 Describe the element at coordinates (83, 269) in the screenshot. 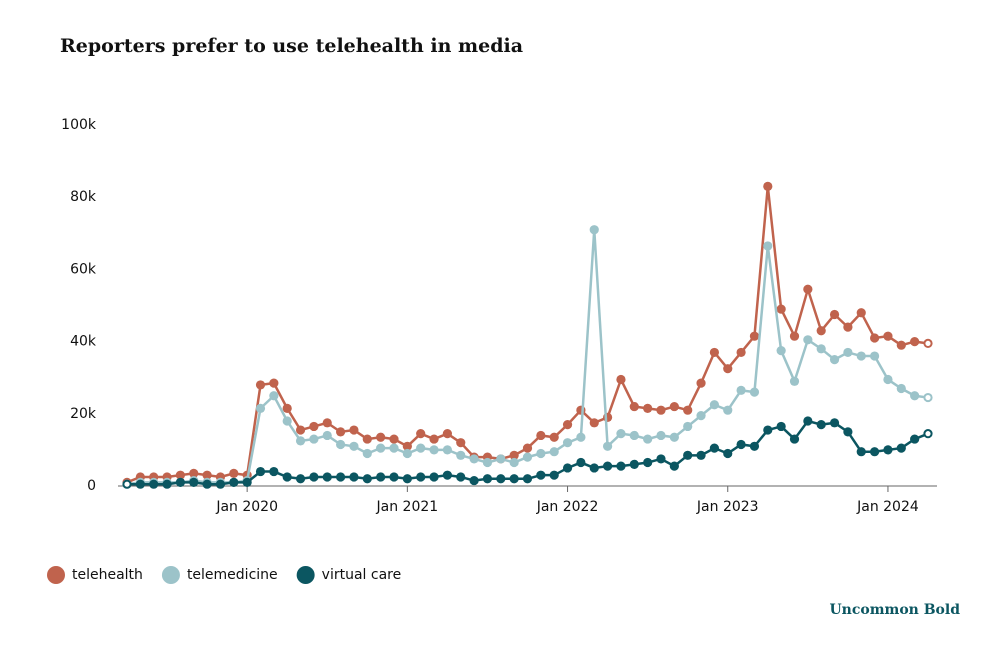

I see `y-tick-label: 60k` at that location.